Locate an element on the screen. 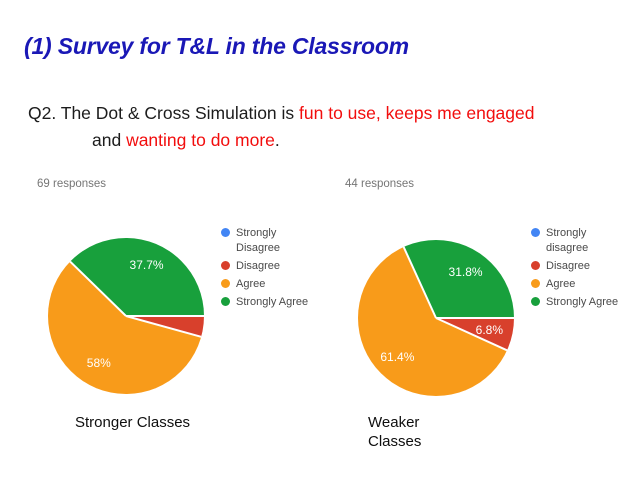  pie-chart-weaker-classes: 6.8% 61.4% 31.8% is located at coordinates (436, 318).